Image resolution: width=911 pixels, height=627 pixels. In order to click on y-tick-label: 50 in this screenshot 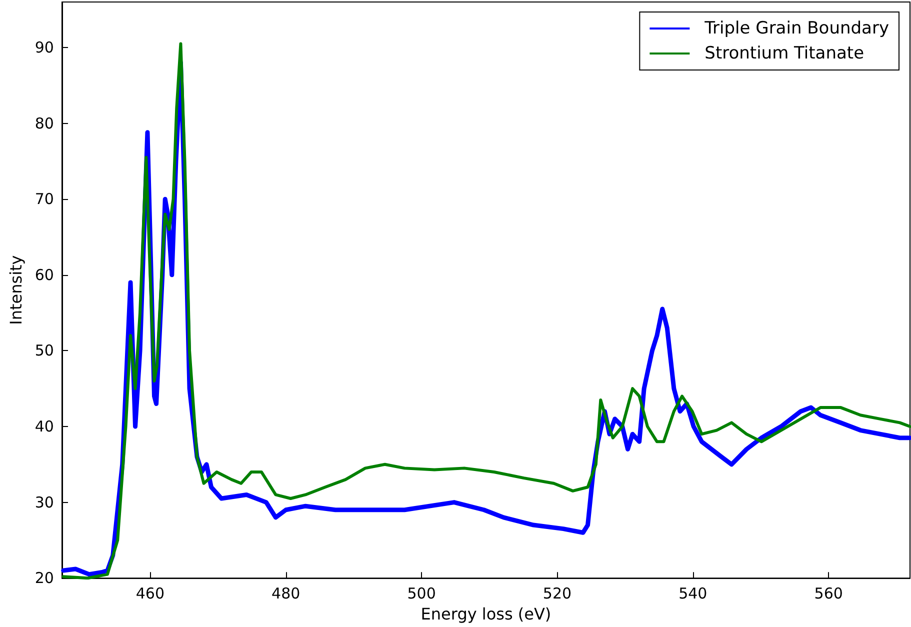, I will do `click(44, 351)`.